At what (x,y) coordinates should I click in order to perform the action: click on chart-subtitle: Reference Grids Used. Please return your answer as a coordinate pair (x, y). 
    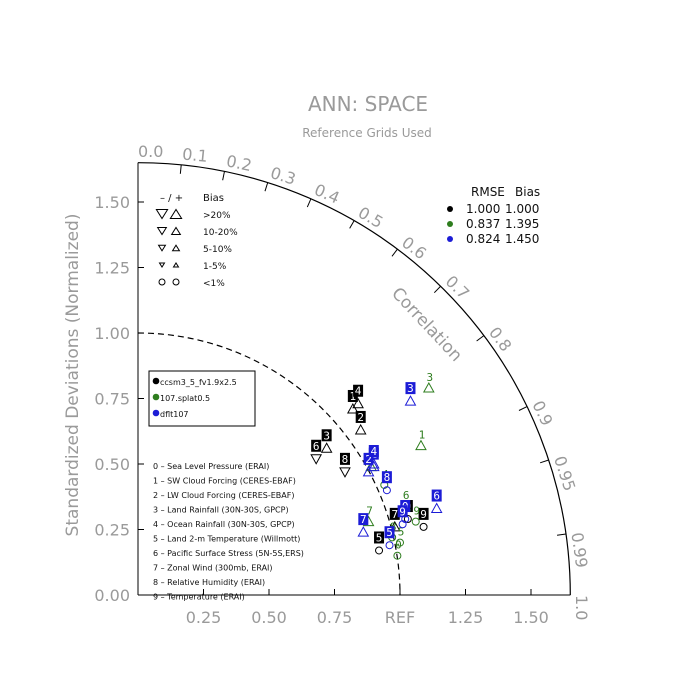
    Looking at the image, I should click on (367, 133).